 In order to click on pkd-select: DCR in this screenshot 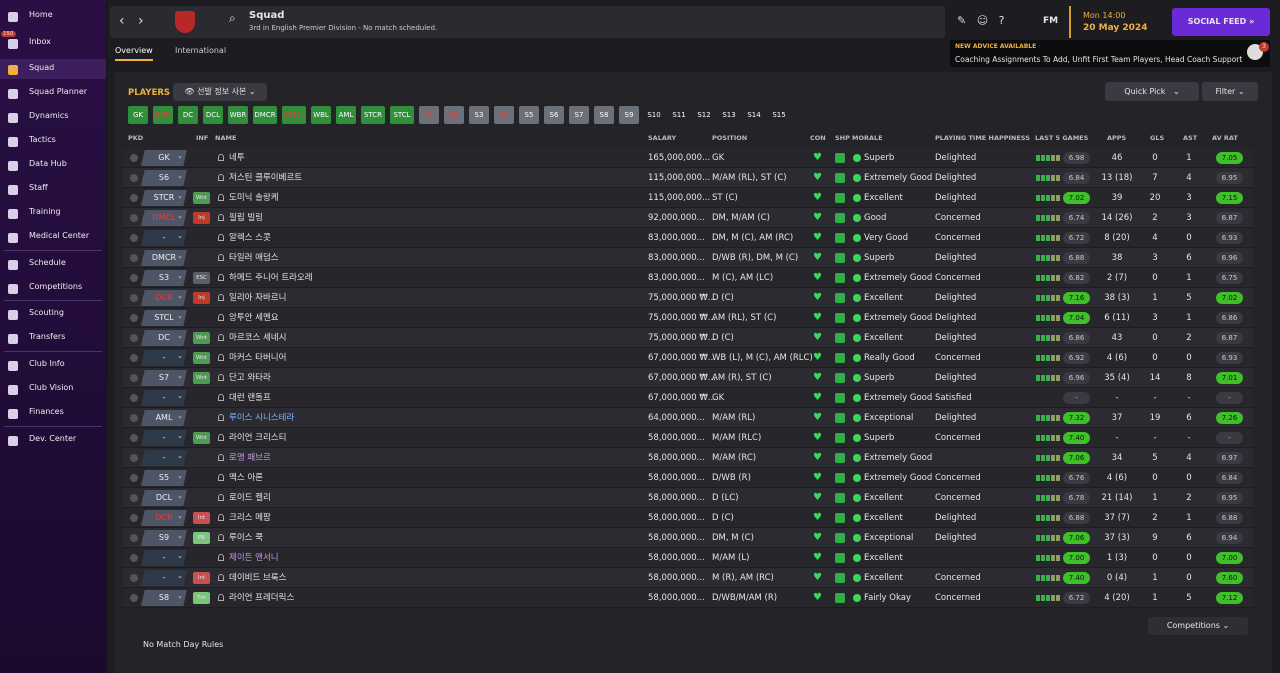, I will do `click(164, 518)`.